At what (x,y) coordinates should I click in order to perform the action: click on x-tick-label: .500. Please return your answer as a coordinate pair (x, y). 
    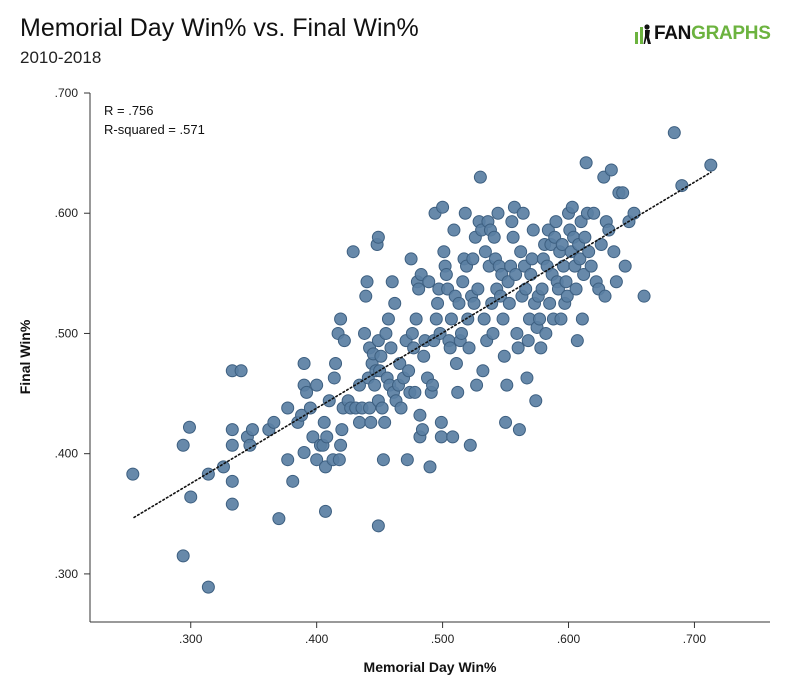
    Looking at the image, I should click on (443, 639).